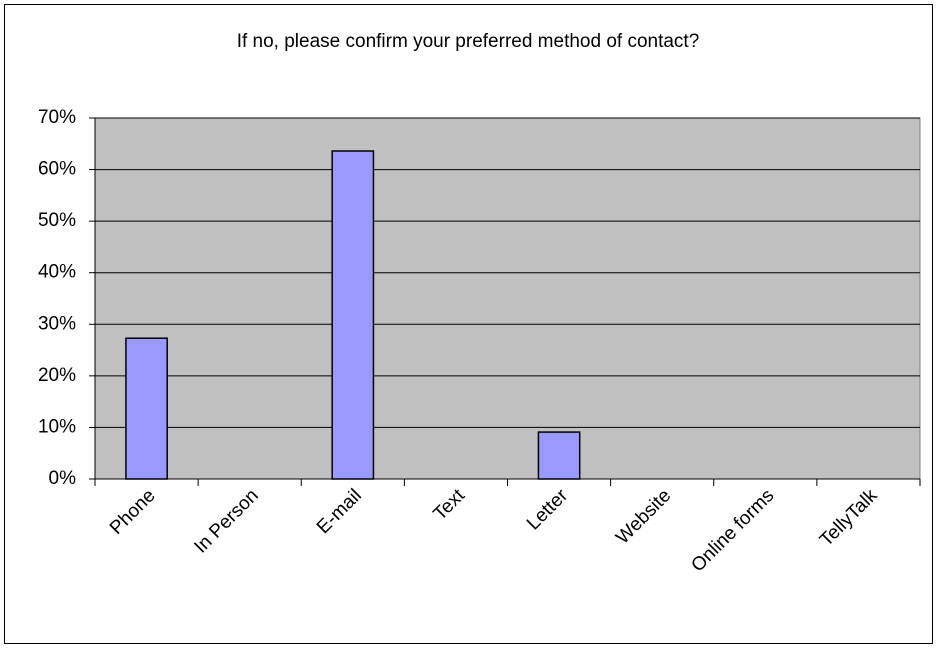 The image size is (937, 648). What do you see at coordinates (57, 272) in the screenshot?
I see `y-tick-label: 40%` at bounding box center [57, 272].